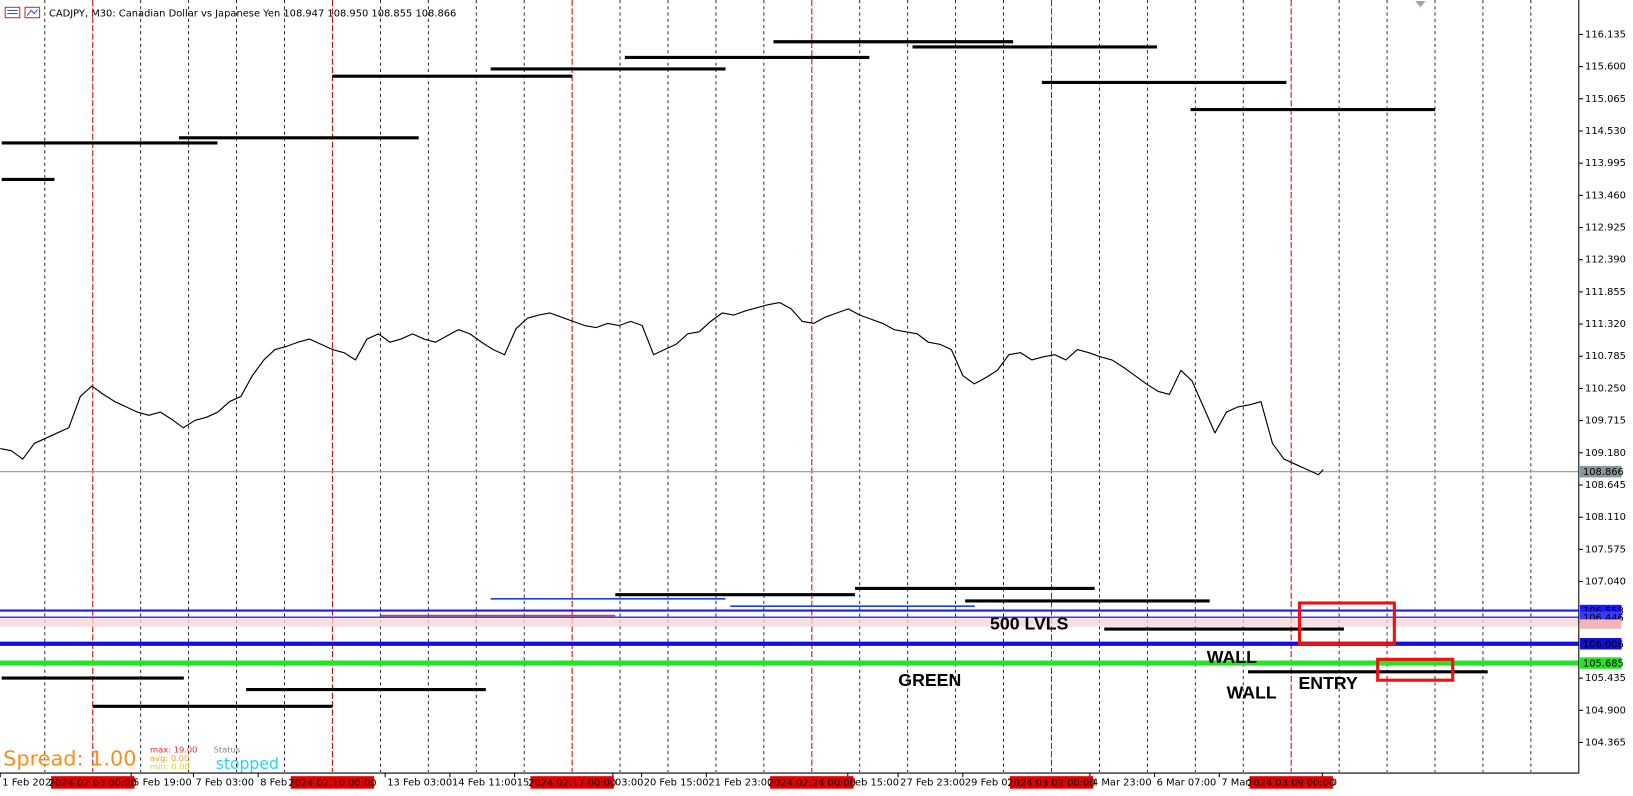 The height and width of the screenshot is (796, 1633). What do you see at coordinates (1605, 292) in the screenshot?
I see `y-tick-label: 111.855` at bounding box center [1605, 292].